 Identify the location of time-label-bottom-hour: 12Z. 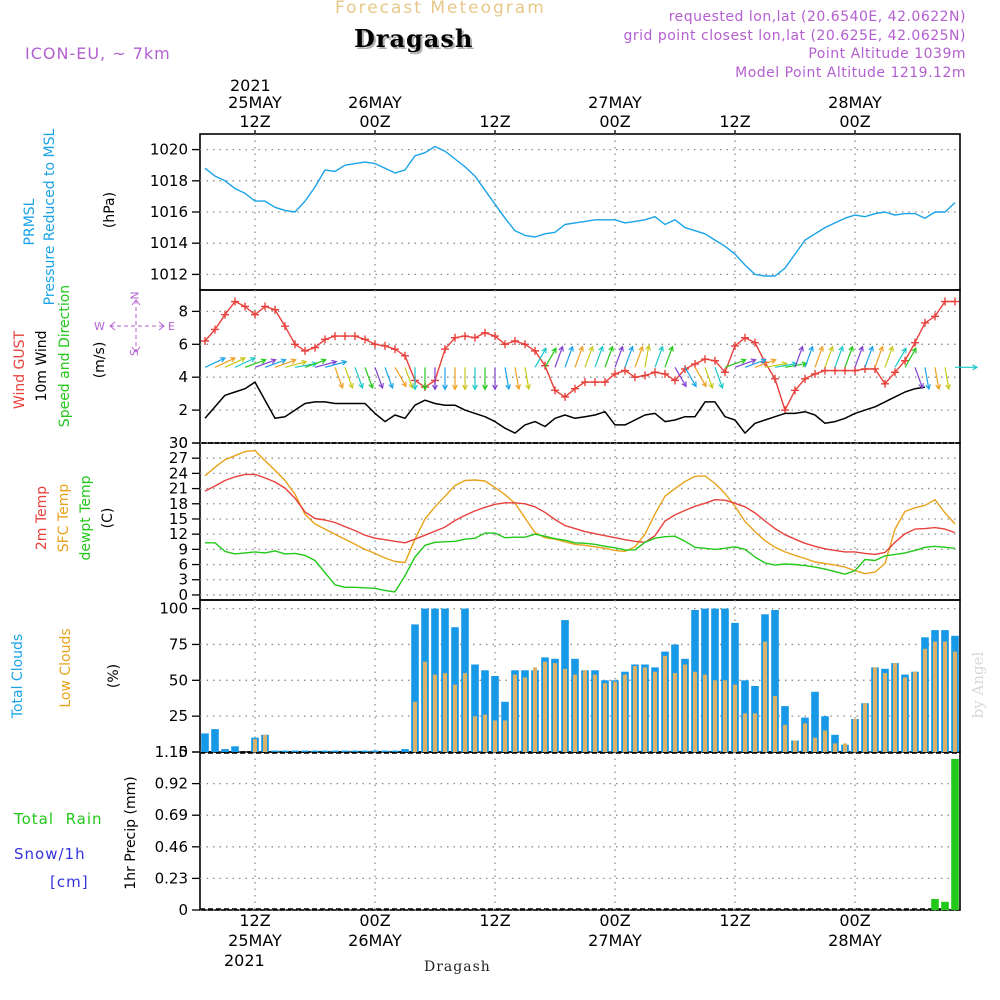
(494, 920).